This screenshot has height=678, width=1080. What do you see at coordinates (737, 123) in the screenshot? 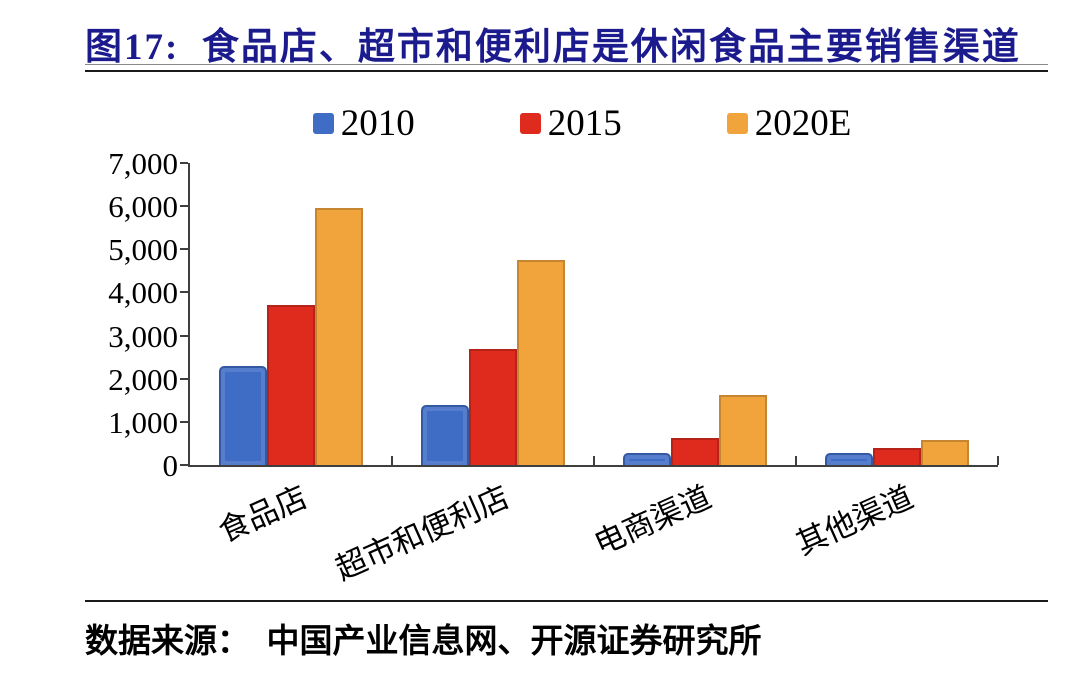
I see `legend-swatch-2020E` at bounding box center [737, 123].